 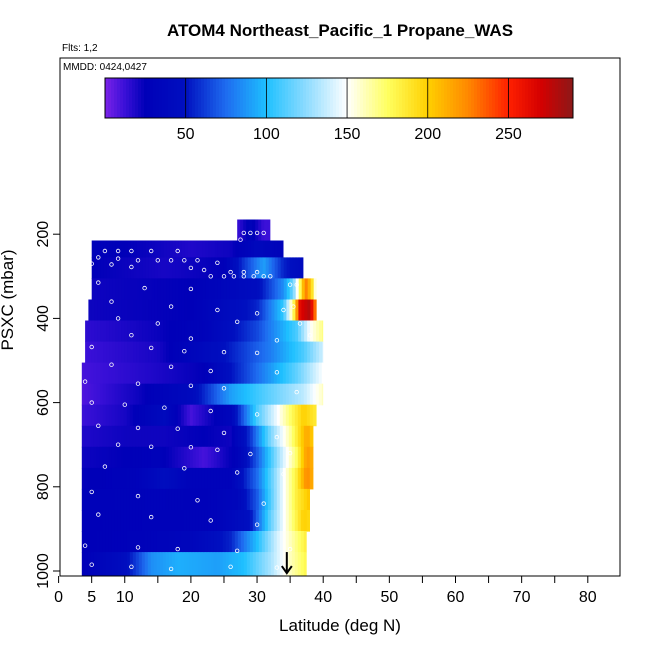 I want to click on colorbar-tick-label: 50, so click(x=186, y=134).